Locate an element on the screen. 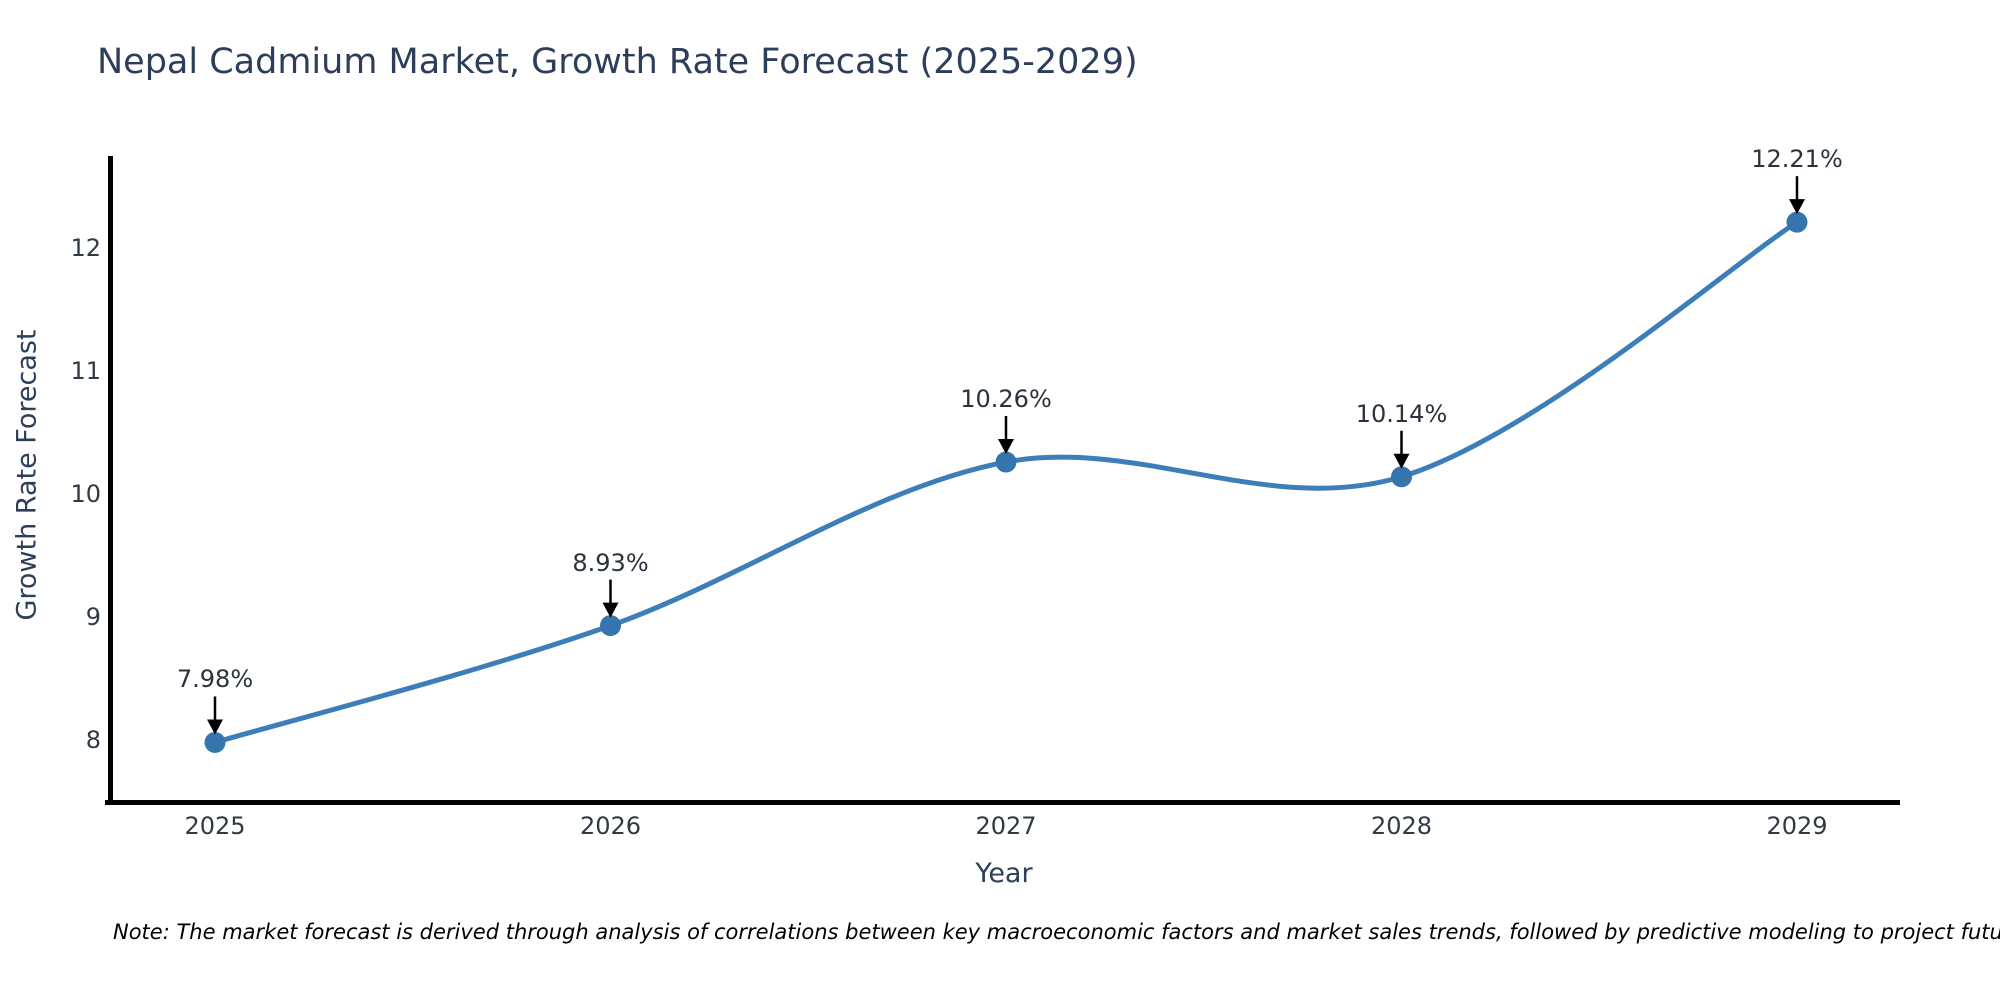  data-point-value-label: 7.98% is located at coordinates (215, 679).